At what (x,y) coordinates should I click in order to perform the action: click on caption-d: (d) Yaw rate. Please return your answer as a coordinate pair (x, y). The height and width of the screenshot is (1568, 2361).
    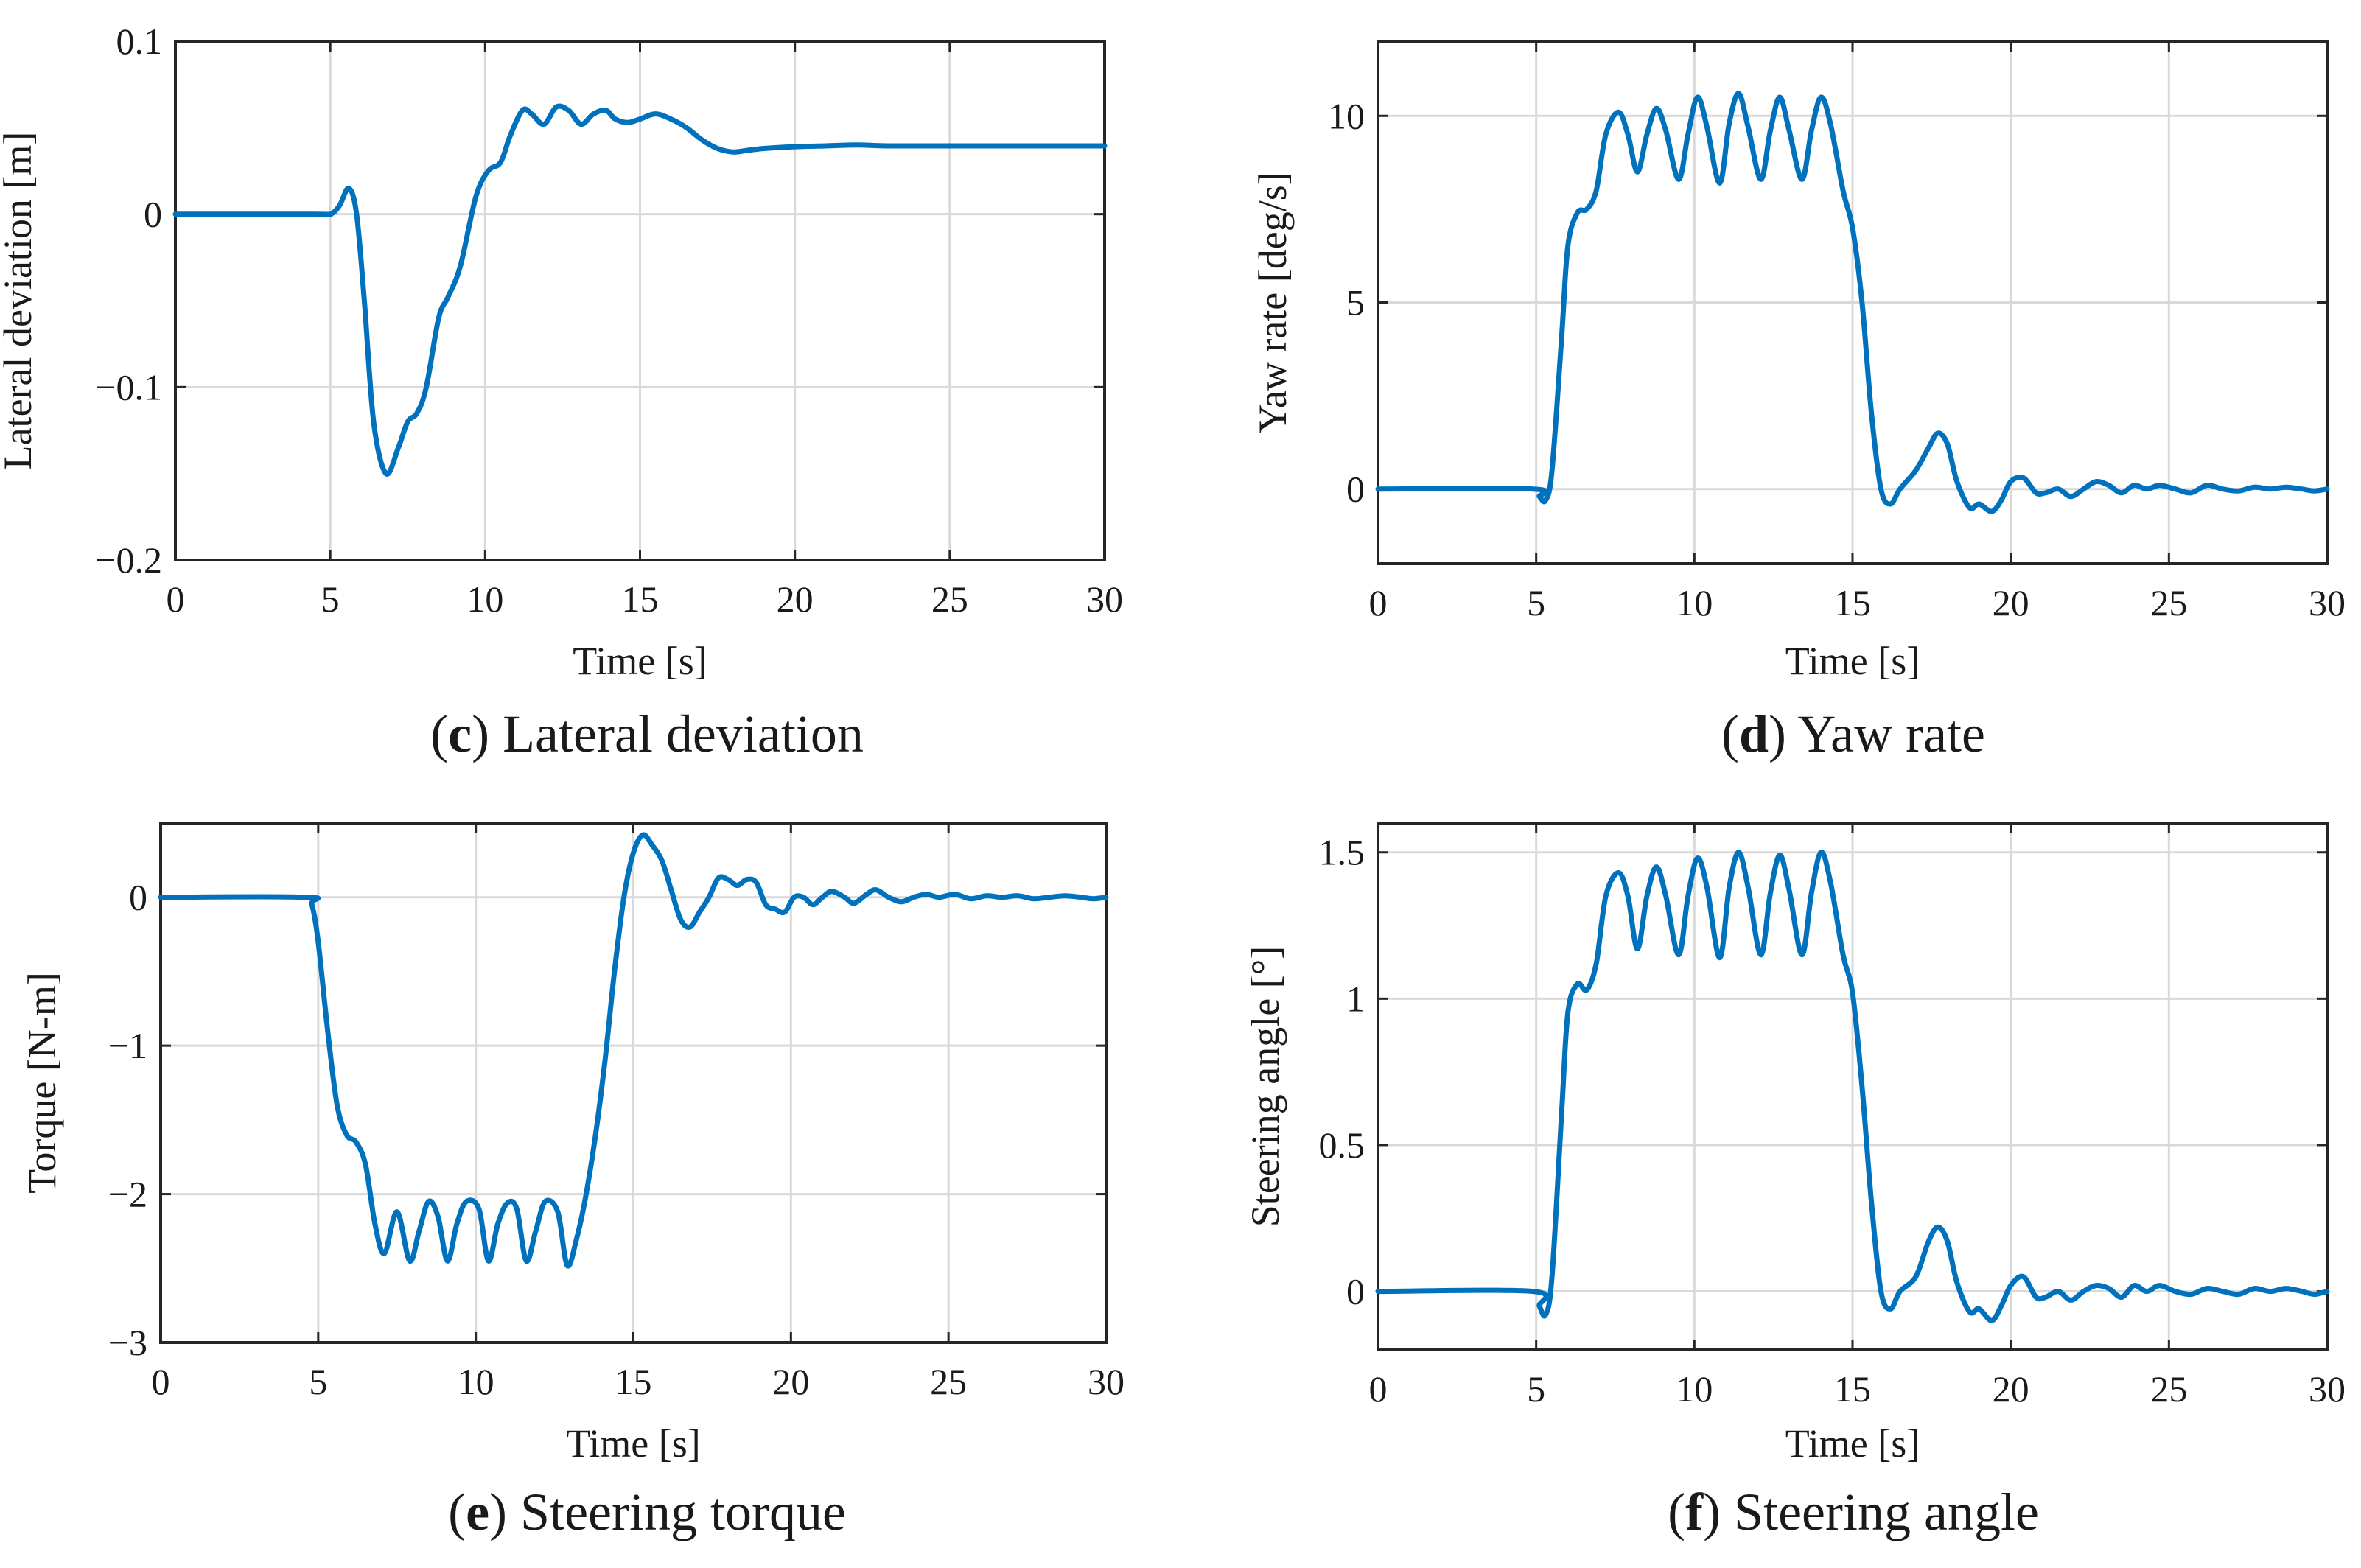
    Looking at the image, I should click on (1853, 733).